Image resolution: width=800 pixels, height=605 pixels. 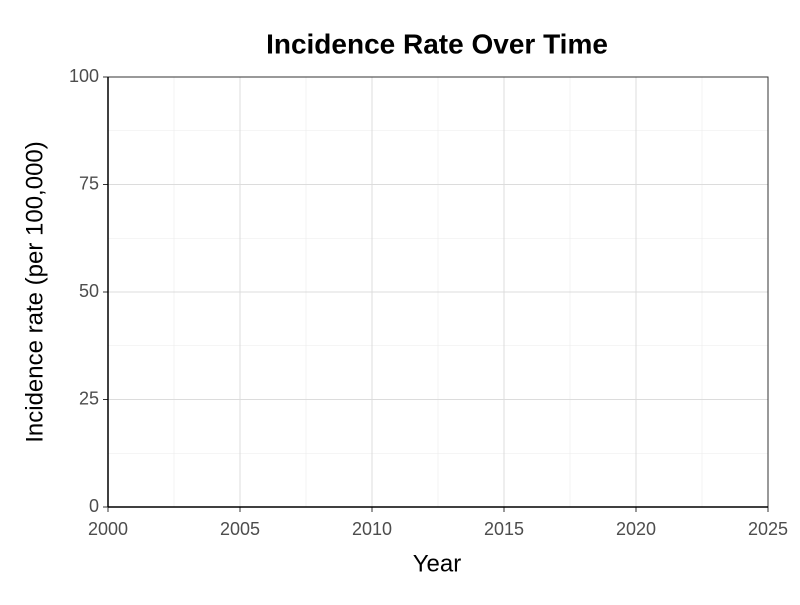 I want to click on x-axis-title: Year, so click(x=437, y=563).